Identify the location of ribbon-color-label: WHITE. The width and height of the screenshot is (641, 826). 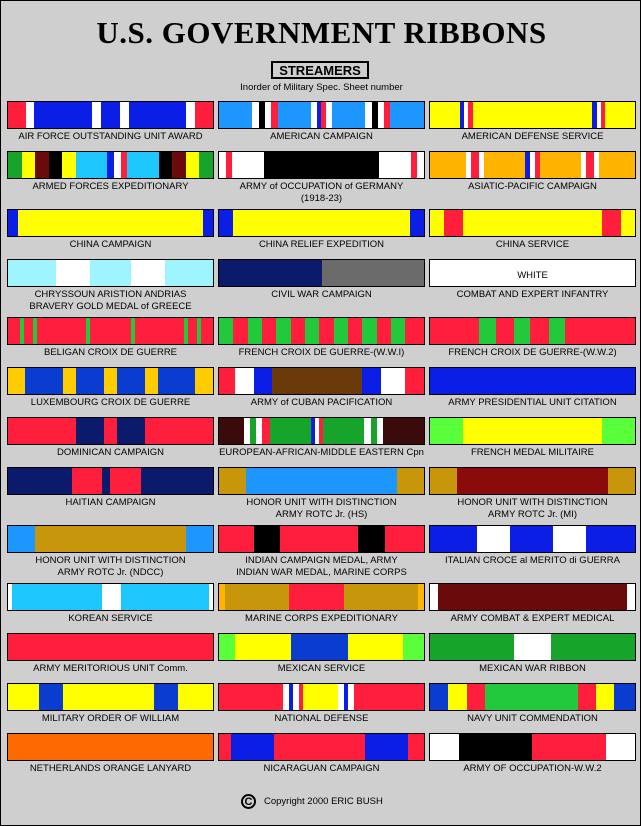
(532, 275).